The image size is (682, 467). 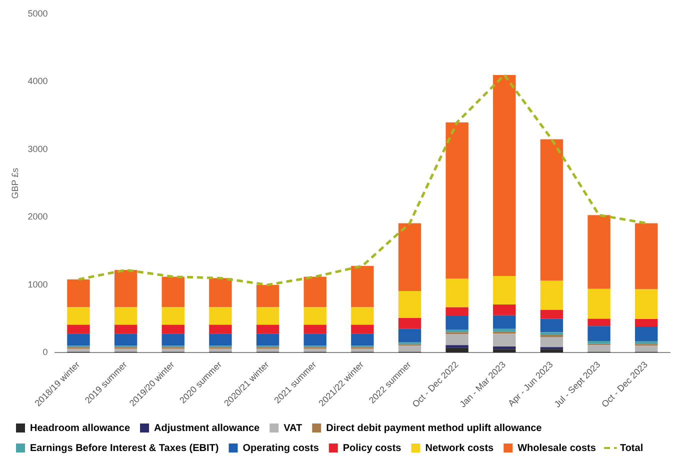 I want to click on legend-label: Direct debit payment method uplift allowance, so click(x=434, y=428).